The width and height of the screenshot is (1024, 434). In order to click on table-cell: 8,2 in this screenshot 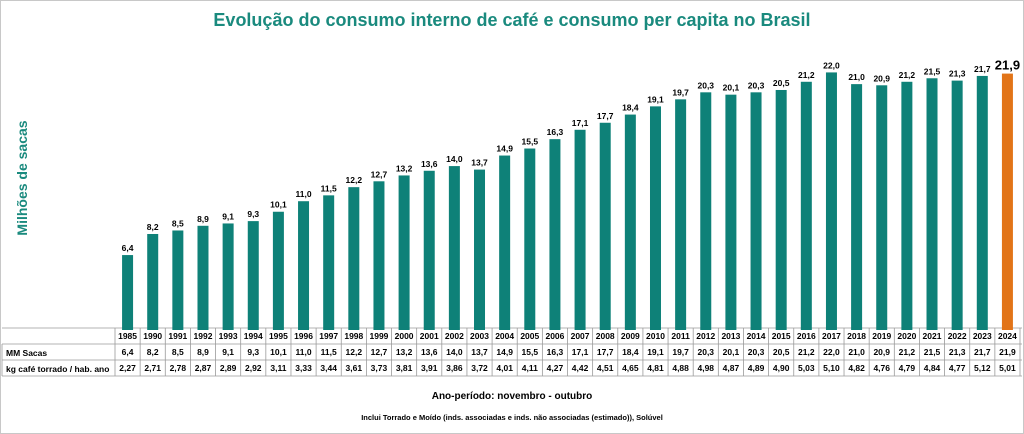, I will do `click(153, 352)`.